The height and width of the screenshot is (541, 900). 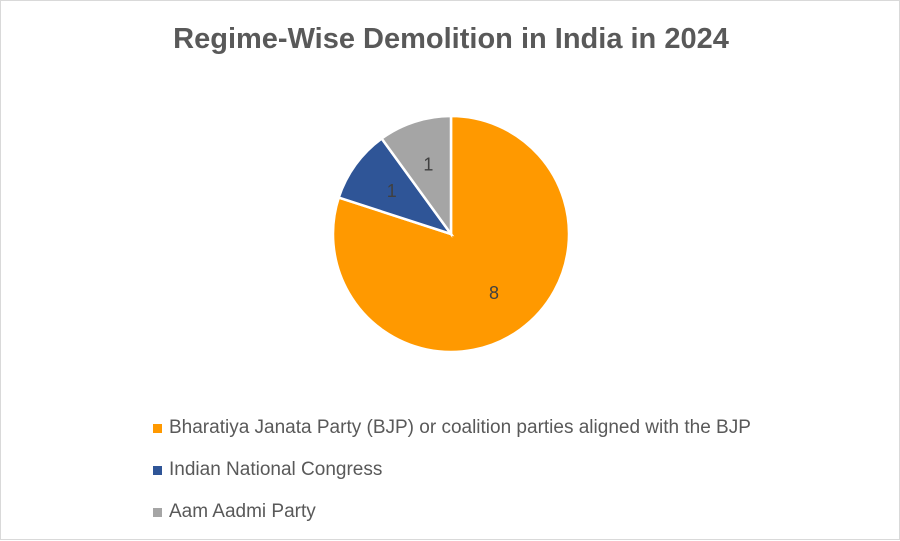 I want to click on pie-data-labels: 8 1 1, so click(x=443, y=228).